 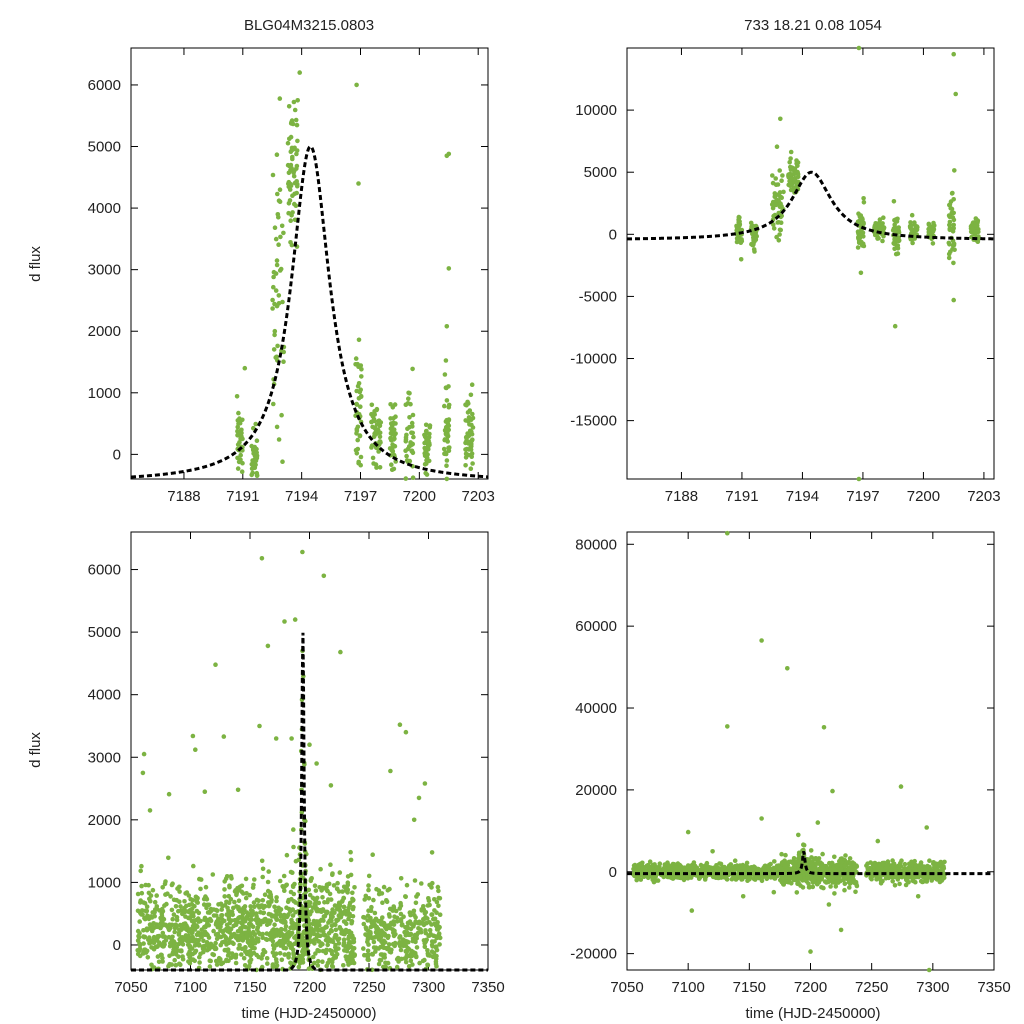 What do you see at coordinates (104, 632) in the screenshot?
I see `y-tick-label: 5000` at bounding box center [104, 632].